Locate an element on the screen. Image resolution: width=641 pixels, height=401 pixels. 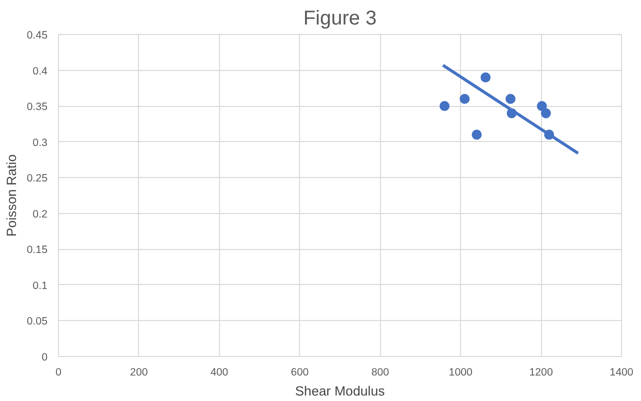
y-tick-label: 0.1 is located at coordinates (40, 286).